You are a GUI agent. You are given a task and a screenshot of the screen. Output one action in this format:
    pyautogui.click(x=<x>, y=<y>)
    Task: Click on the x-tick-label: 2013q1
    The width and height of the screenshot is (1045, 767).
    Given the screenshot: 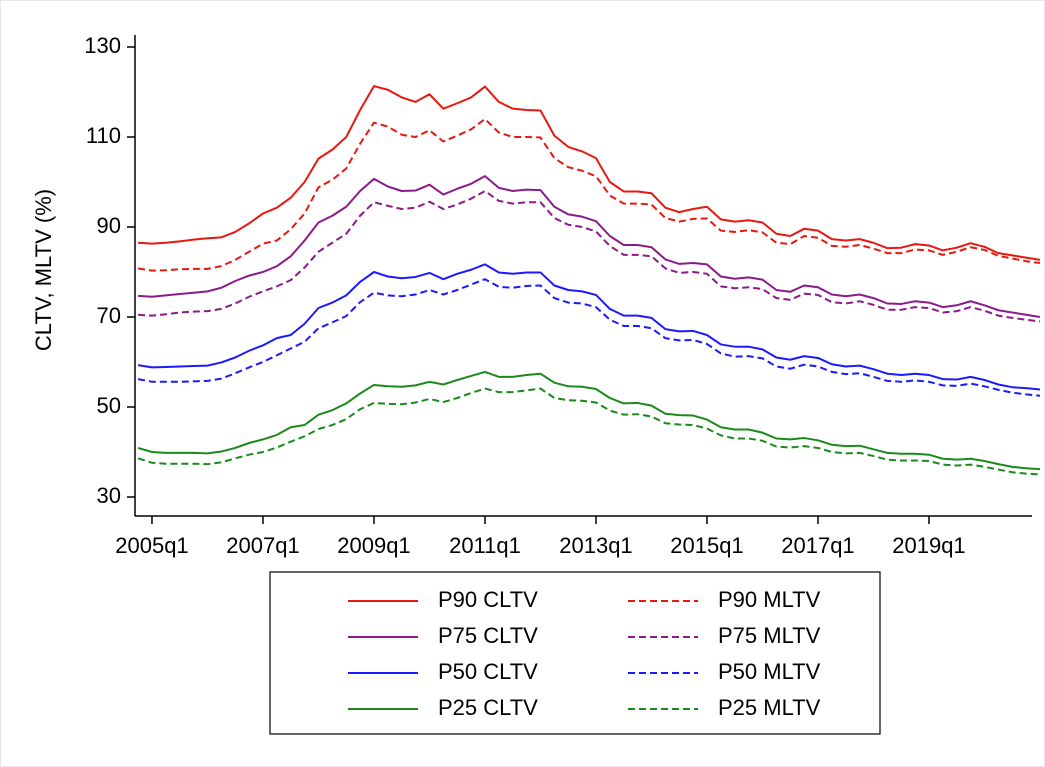 What is the action you would take?
    pyautogui.click(x=595, y=545)
    